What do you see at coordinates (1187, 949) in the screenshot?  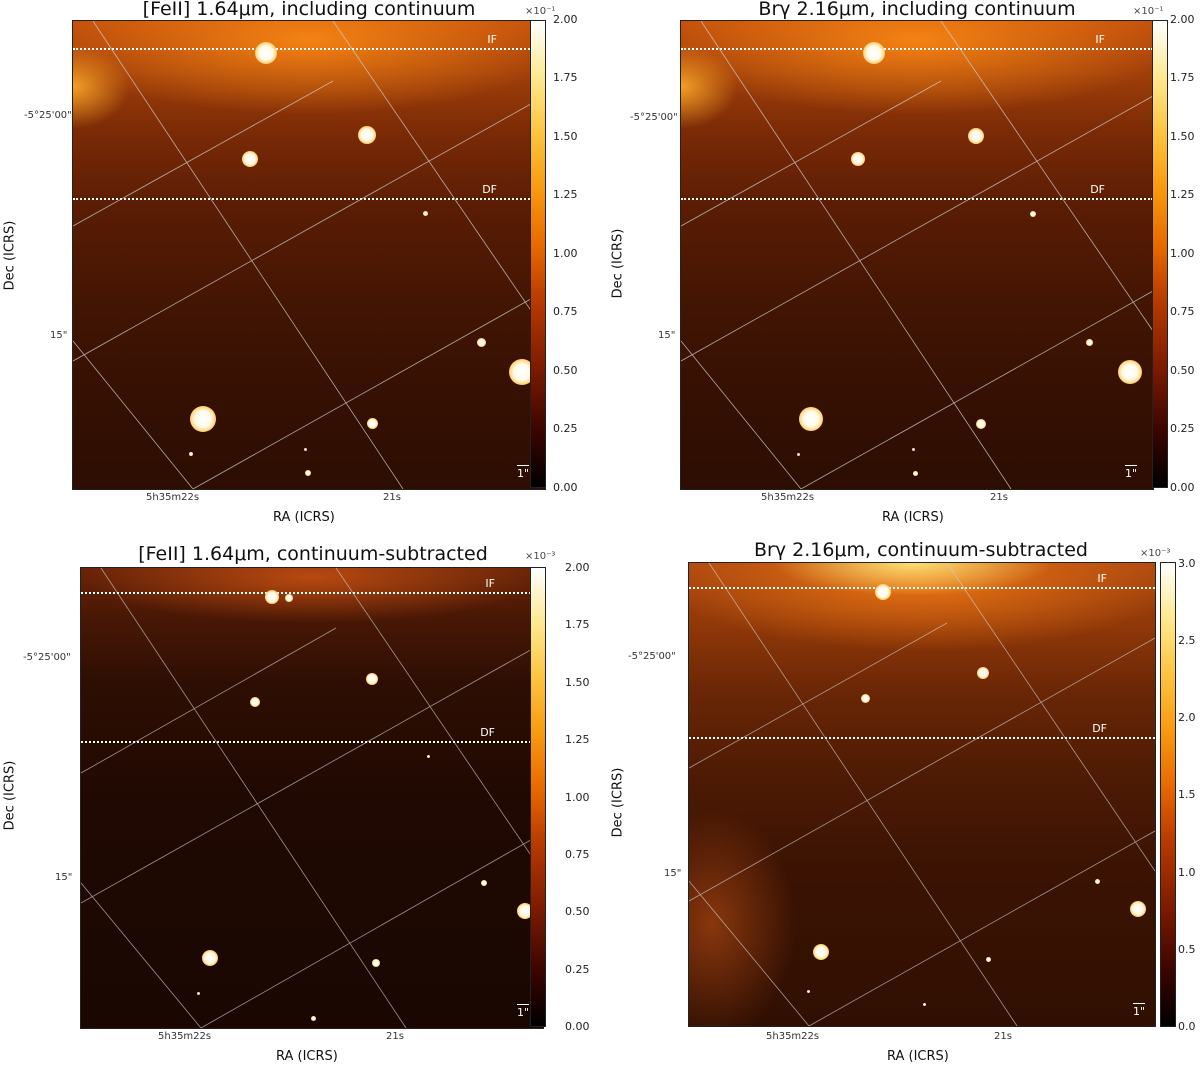 I see `colorbar-tick: 0.5` at bounding box center [1187, 949].